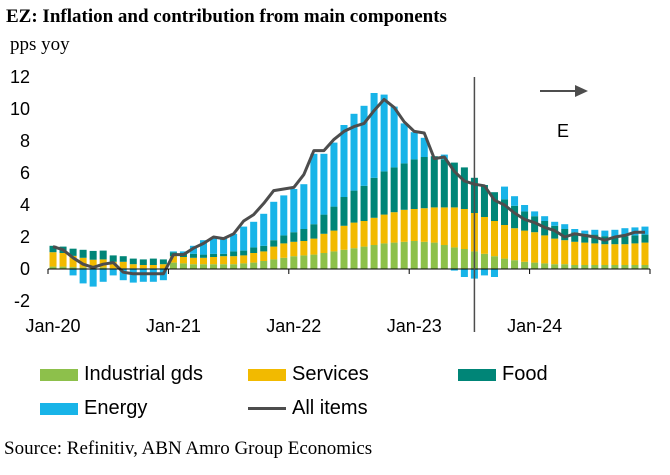 This screenshot has width=670, height=475. What do you see at coordinates (293, 326) in the screenshot?
I see `x-tick-label: Jan-22` at bounding box center [293, 326].